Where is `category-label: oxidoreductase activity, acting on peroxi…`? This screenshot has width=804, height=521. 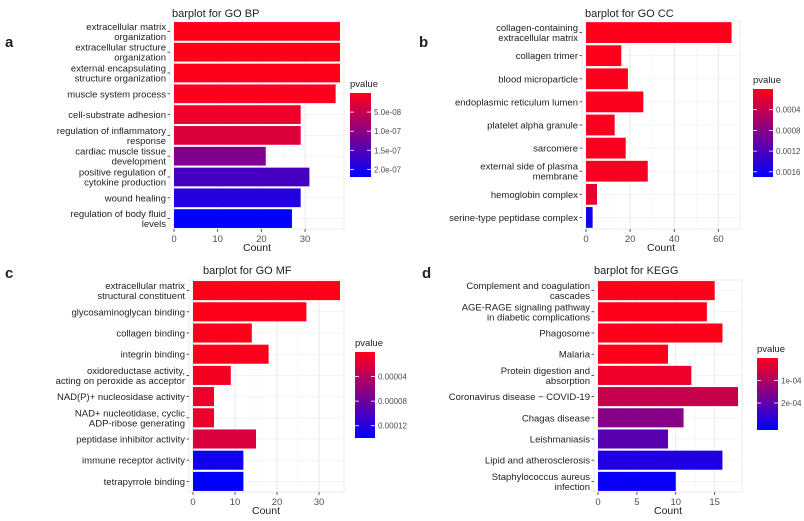 category-label: oxidoreductase activity, acting on peroxi… is located at coordinates (120, 376).